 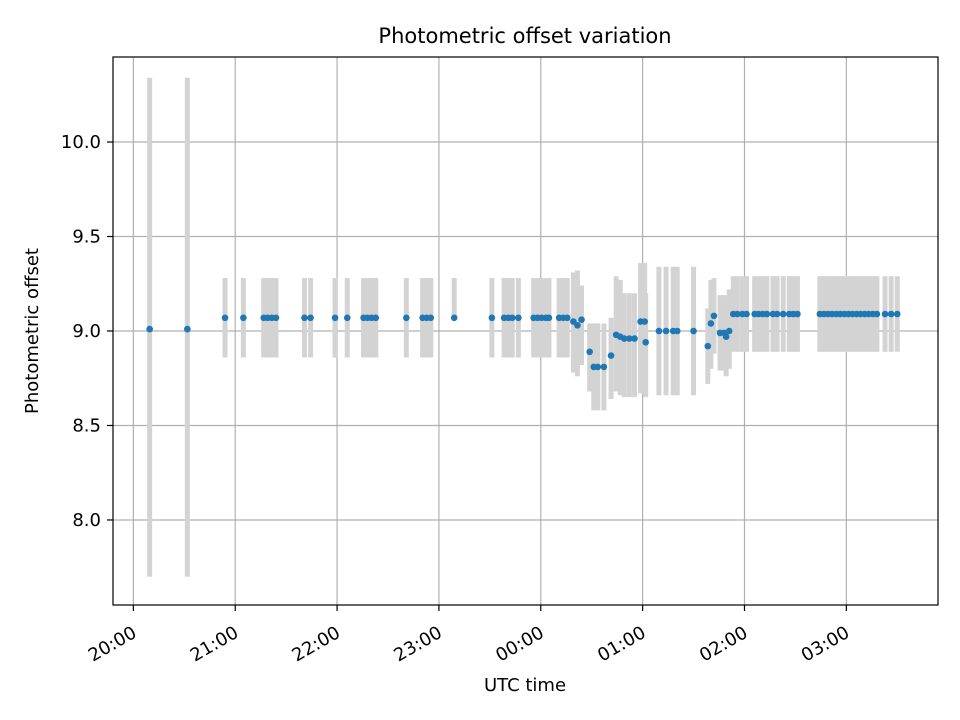 I want to click on y-axis-ticks: 8.0 8.5 9.0 9.5 10.0, so click(x=87, y=331).